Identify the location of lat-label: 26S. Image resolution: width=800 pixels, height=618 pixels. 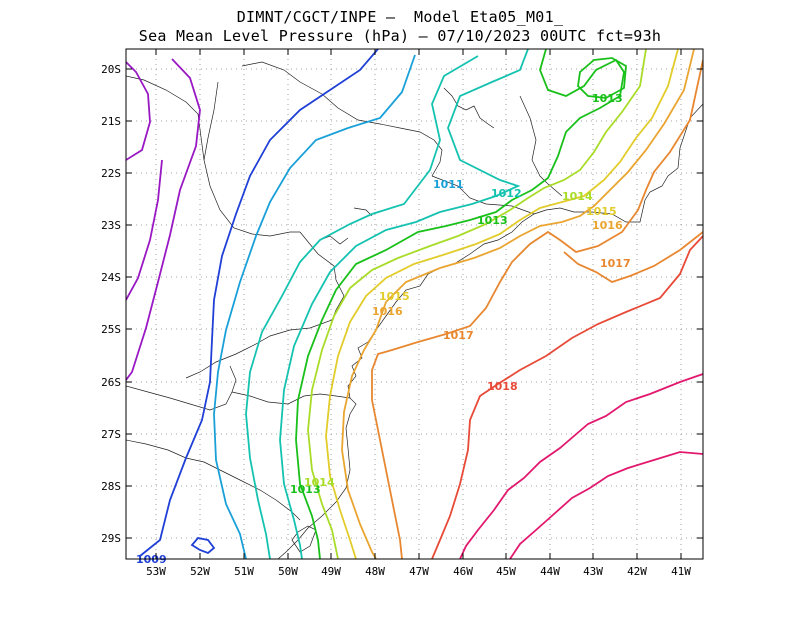
(111, 382).